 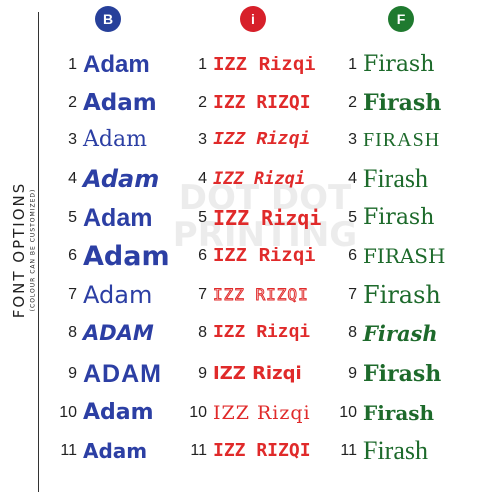 I want to click on font-option-f-7: 7 Firash, so click(x=388, y=295).